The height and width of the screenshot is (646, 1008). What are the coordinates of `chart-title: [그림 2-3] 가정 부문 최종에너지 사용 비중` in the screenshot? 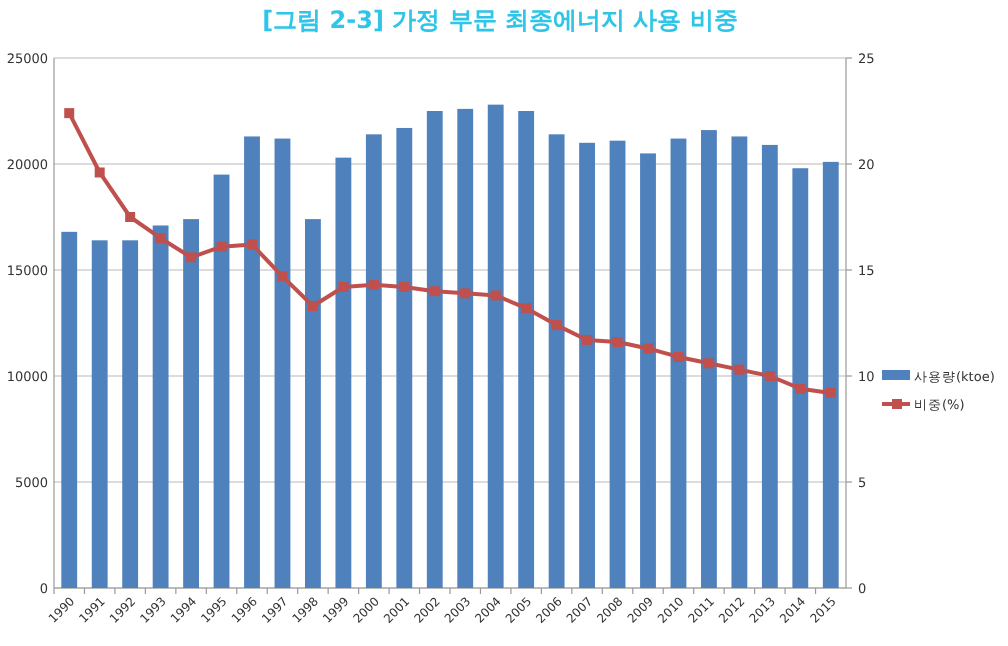 It's located at (500, 20).